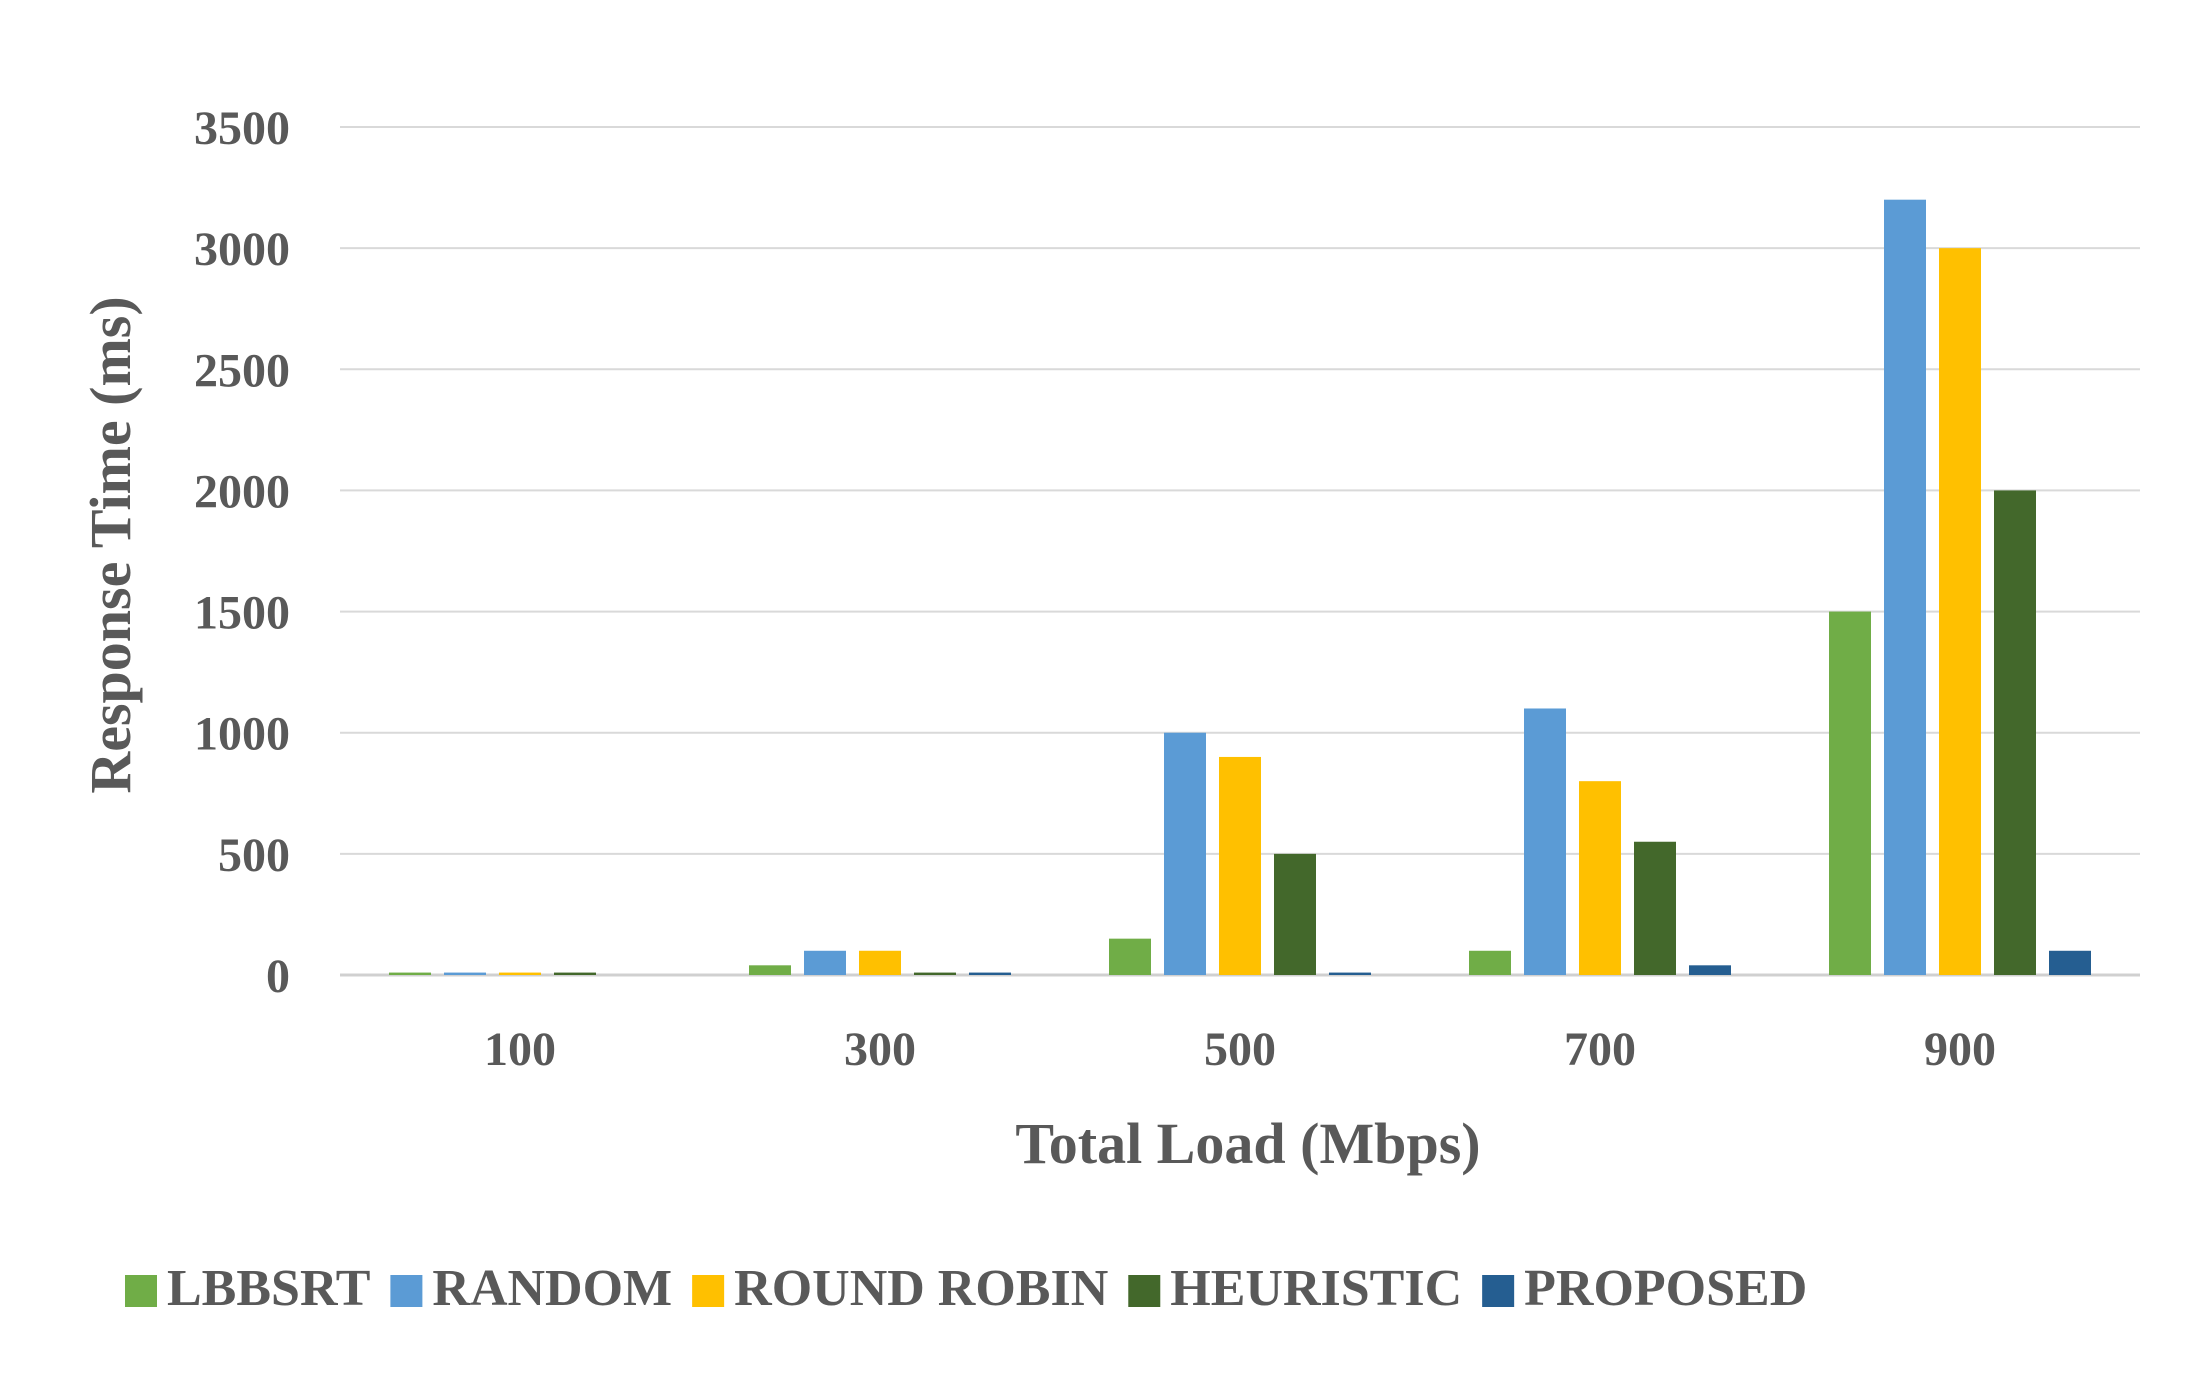 This screenshot has width=2205, height=1375. I want to click on x-tick-label: 500, so click(1240, 1049).